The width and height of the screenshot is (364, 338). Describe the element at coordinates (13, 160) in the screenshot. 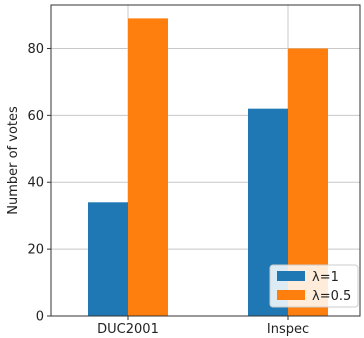

I see `y-axis-label: Number of votes` at that location.